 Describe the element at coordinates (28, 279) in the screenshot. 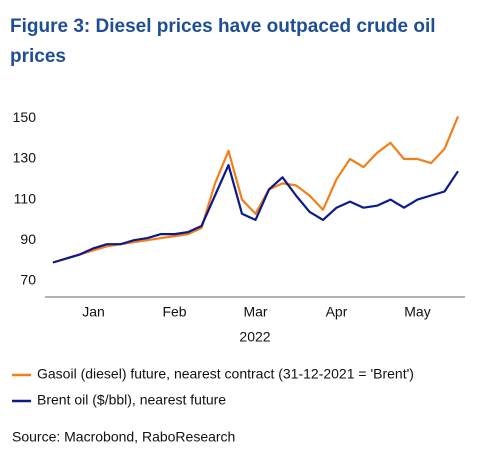

I see `y-tick-label: 70` at that location.